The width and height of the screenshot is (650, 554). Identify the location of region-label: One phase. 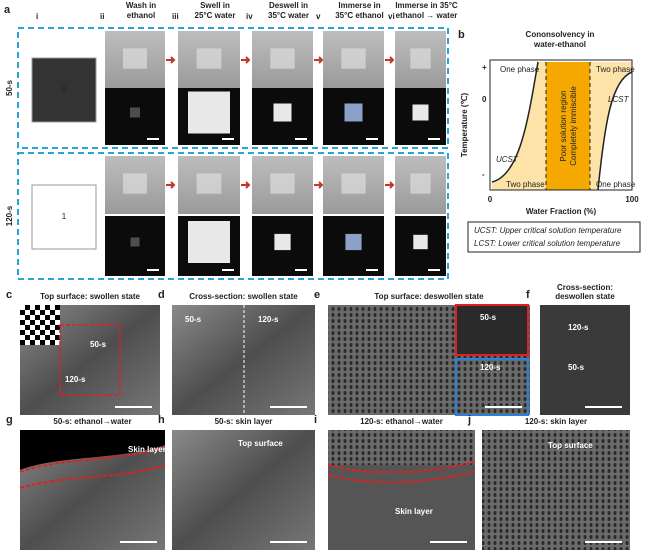
(520, 69).